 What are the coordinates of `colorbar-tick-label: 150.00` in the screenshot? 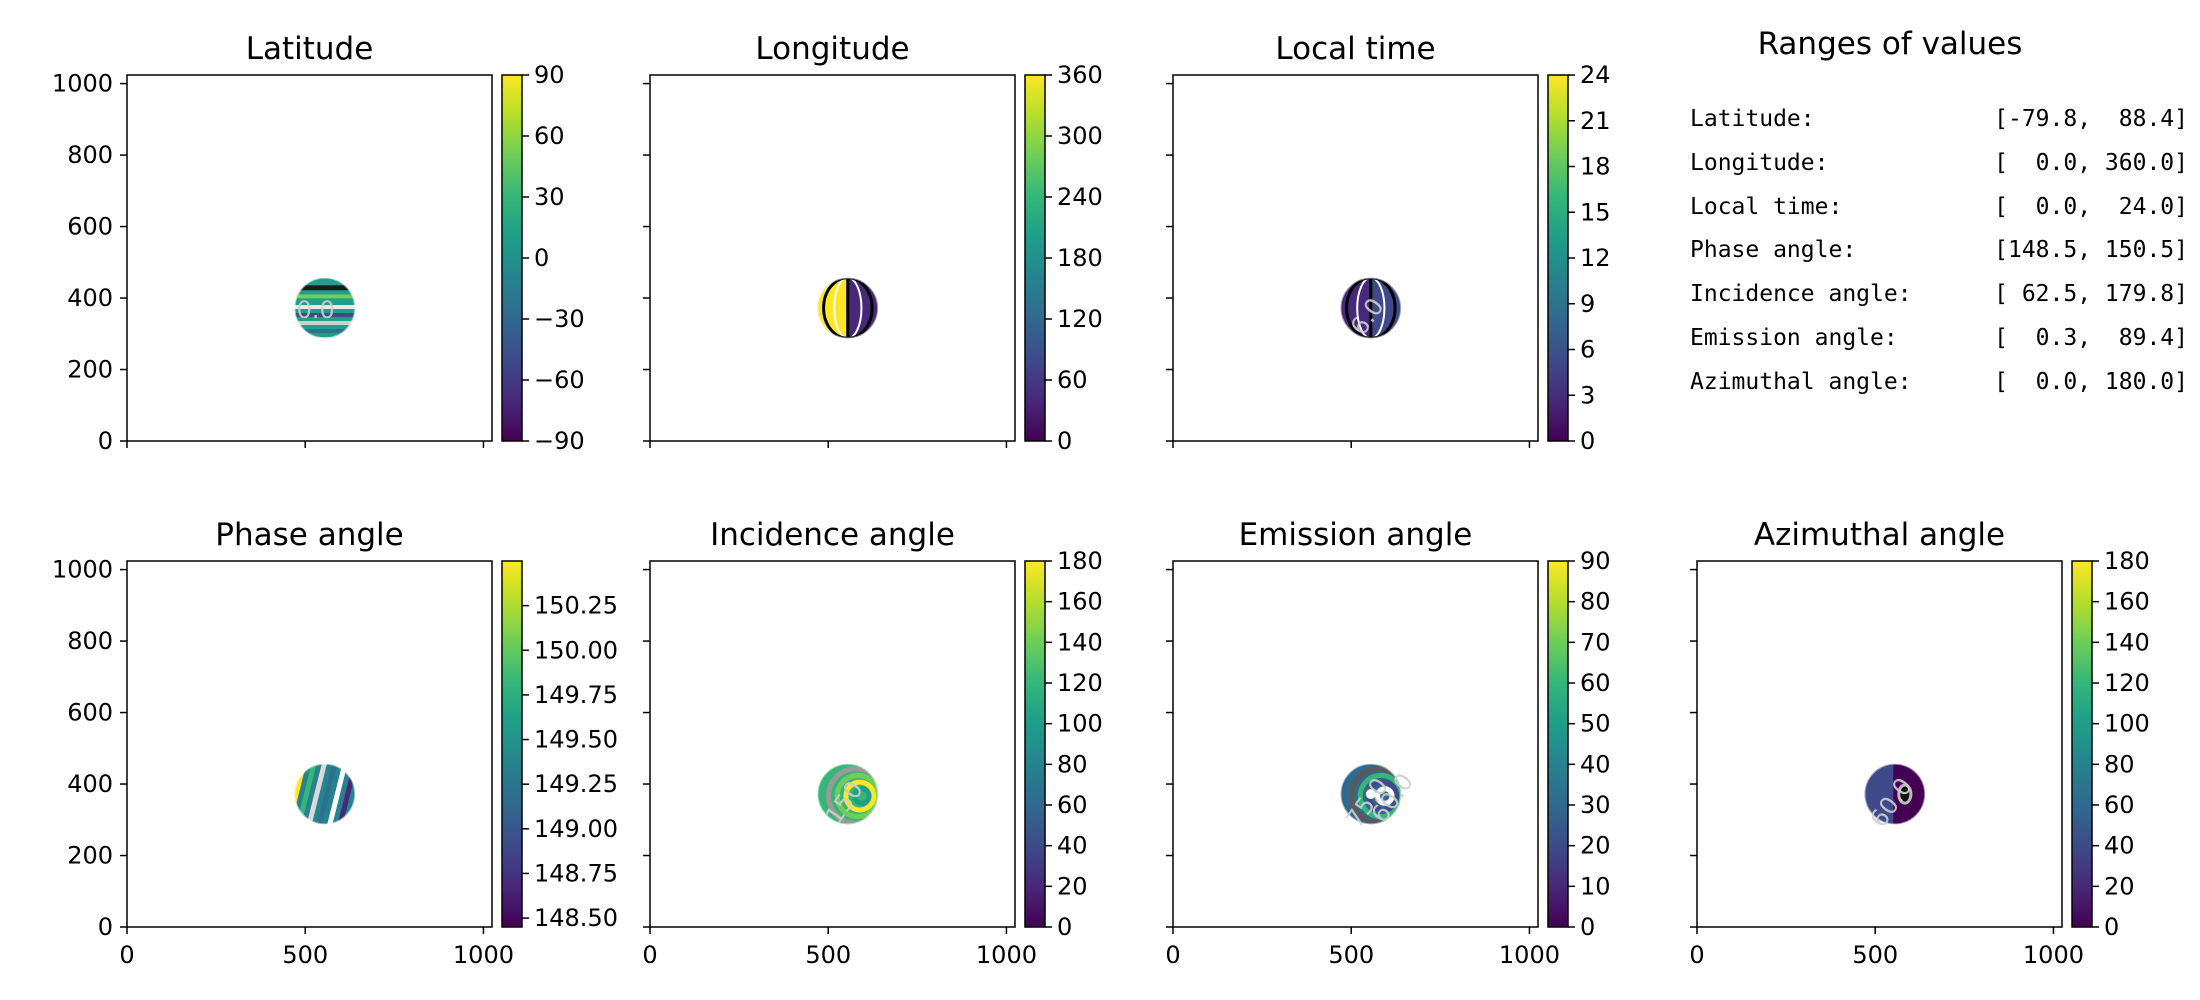 It's located at (576, 650).